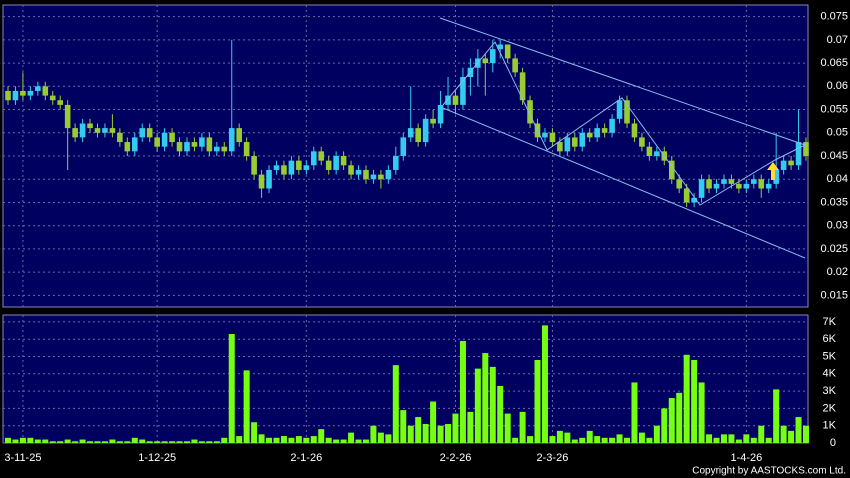 The height and width of the screenshot is (478, 850). I want to click on y-tick-label: 0.02, so click(837, 272).